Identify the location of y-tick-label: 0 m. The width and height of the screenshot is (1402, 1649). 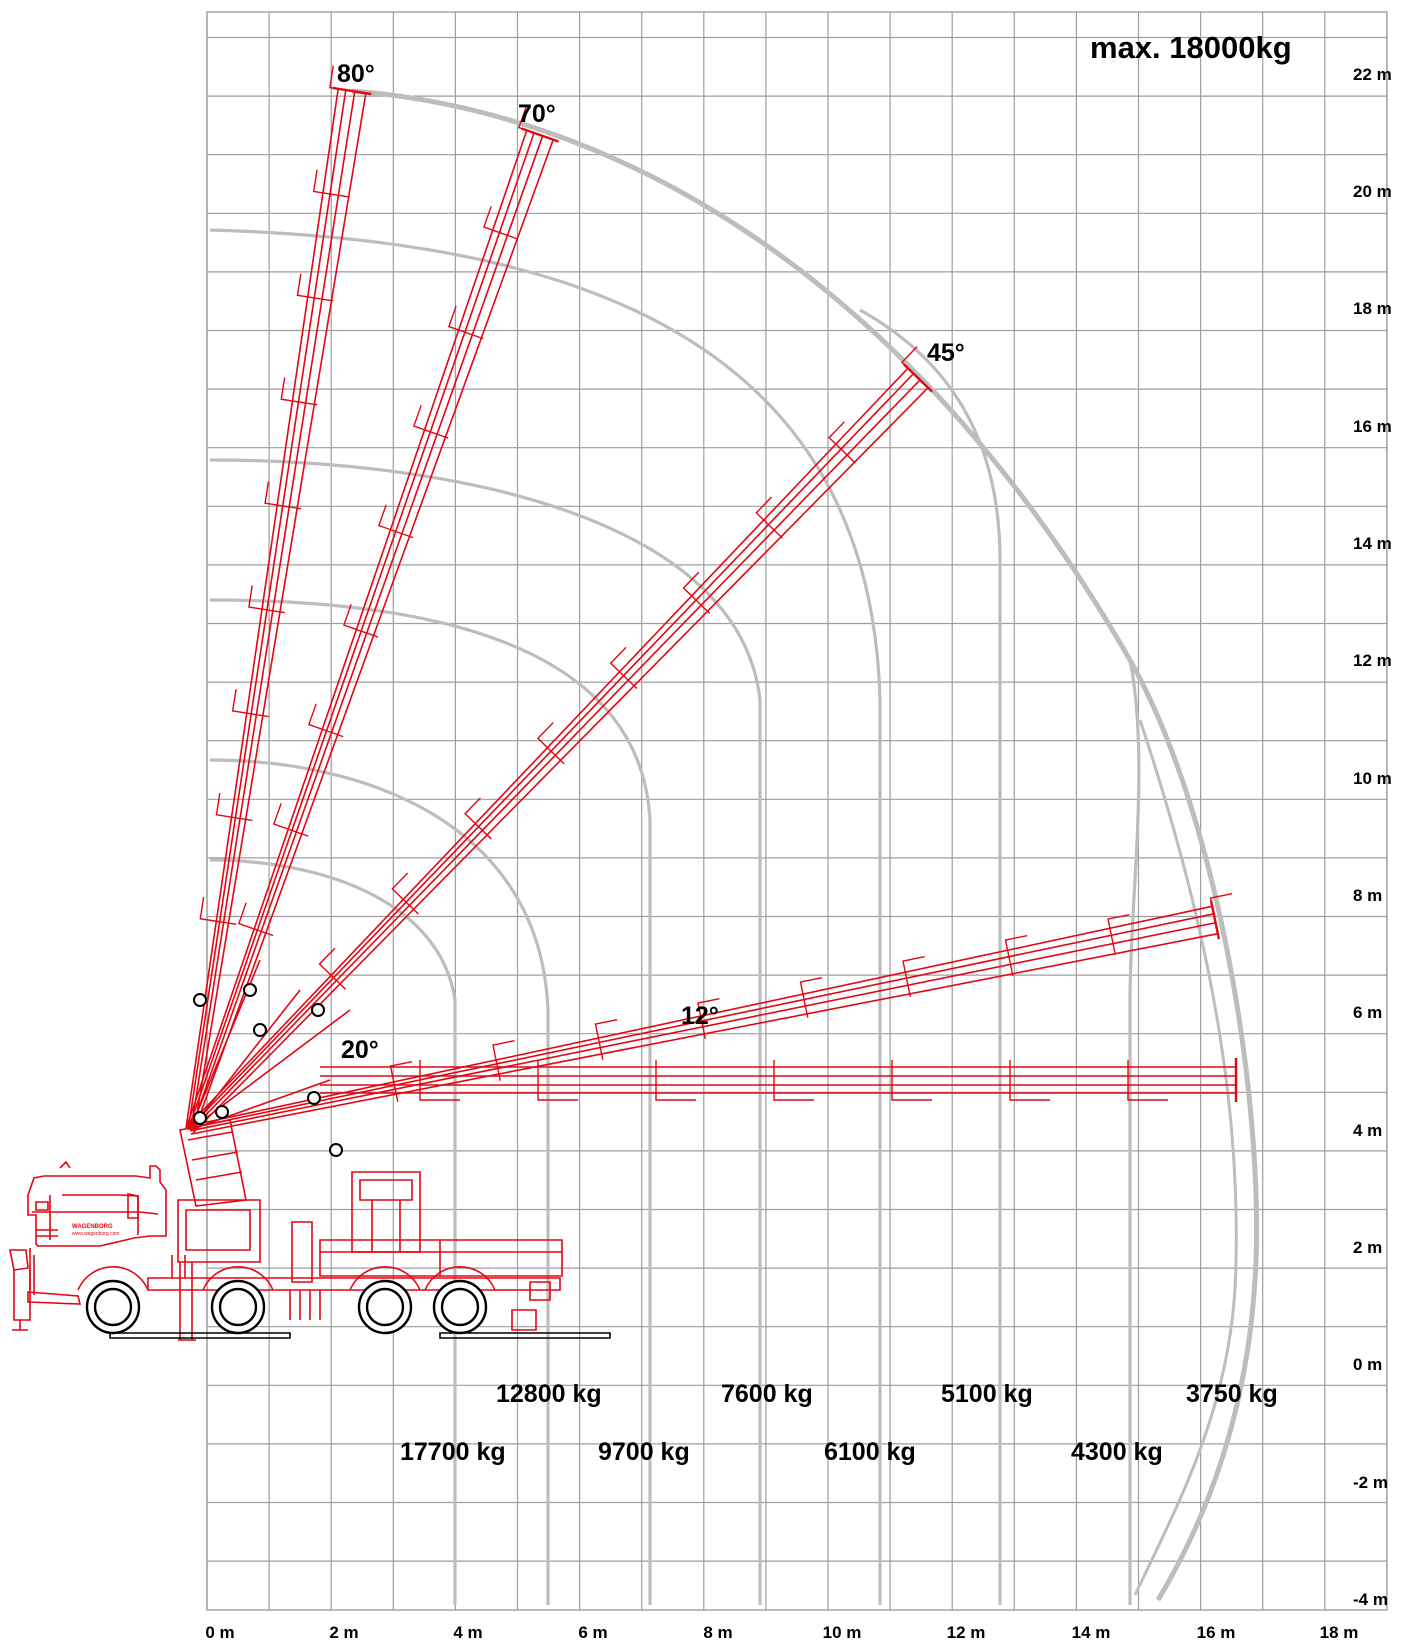
(1367, 1364).